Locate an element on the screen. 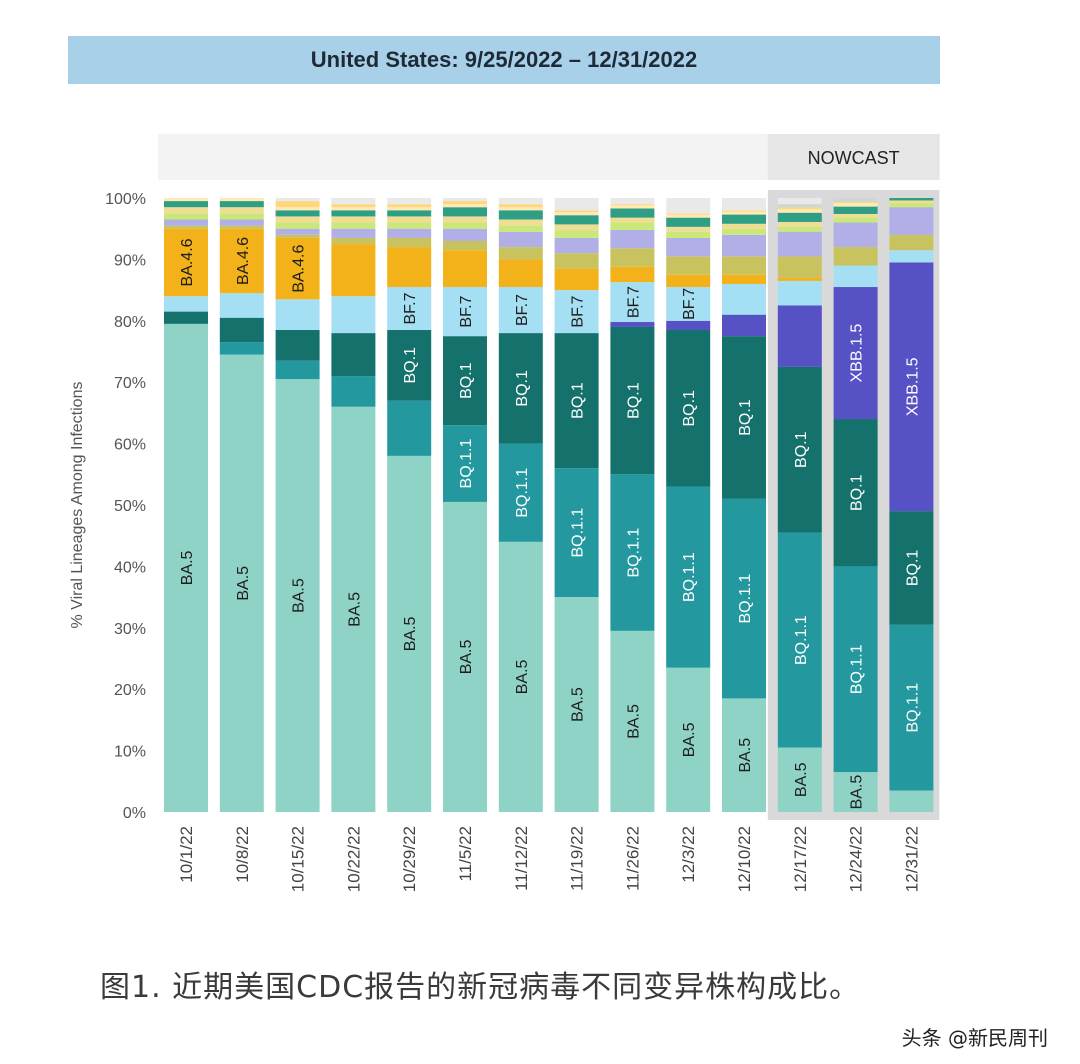 The image size is (1080, 1064). x-tick-label: 12/31/22 is located at coordinates (911, 859).